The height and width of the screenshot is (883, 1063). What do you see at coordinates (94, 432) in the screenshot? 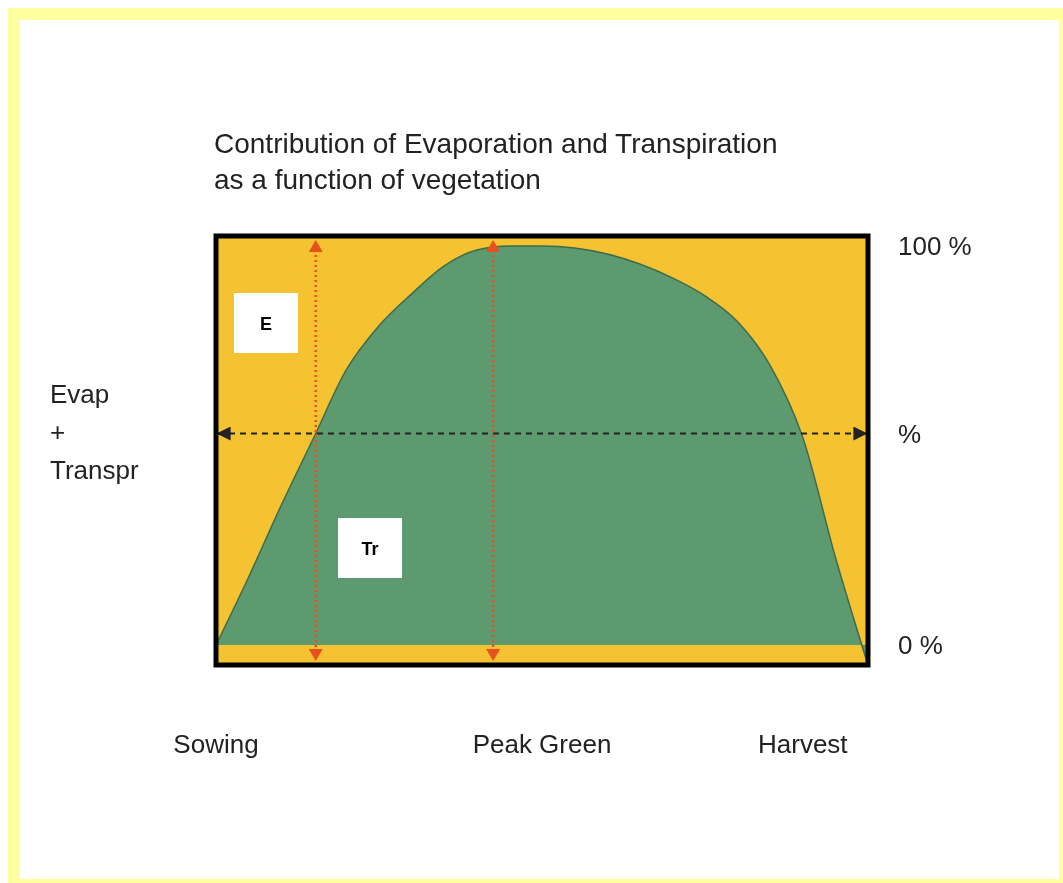
I see `y-axis-title: Evap + Transpr` at bounding box center [94, 432].